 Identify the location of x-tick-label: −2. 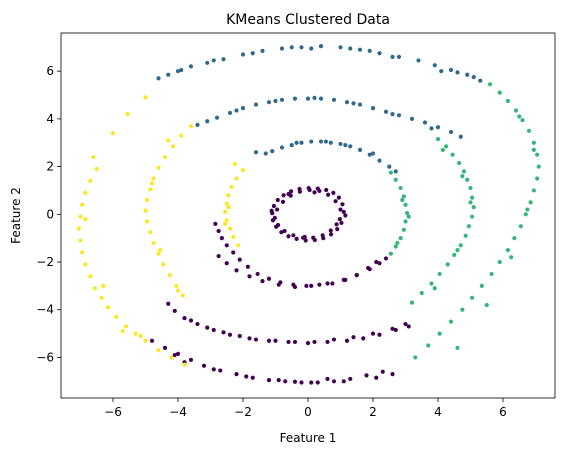
(243, 412).